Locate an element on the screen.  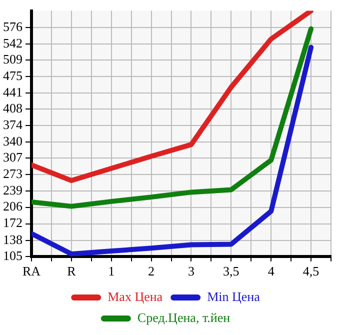
x-tick-label: 3,5 is located at coordinates (231, 271).